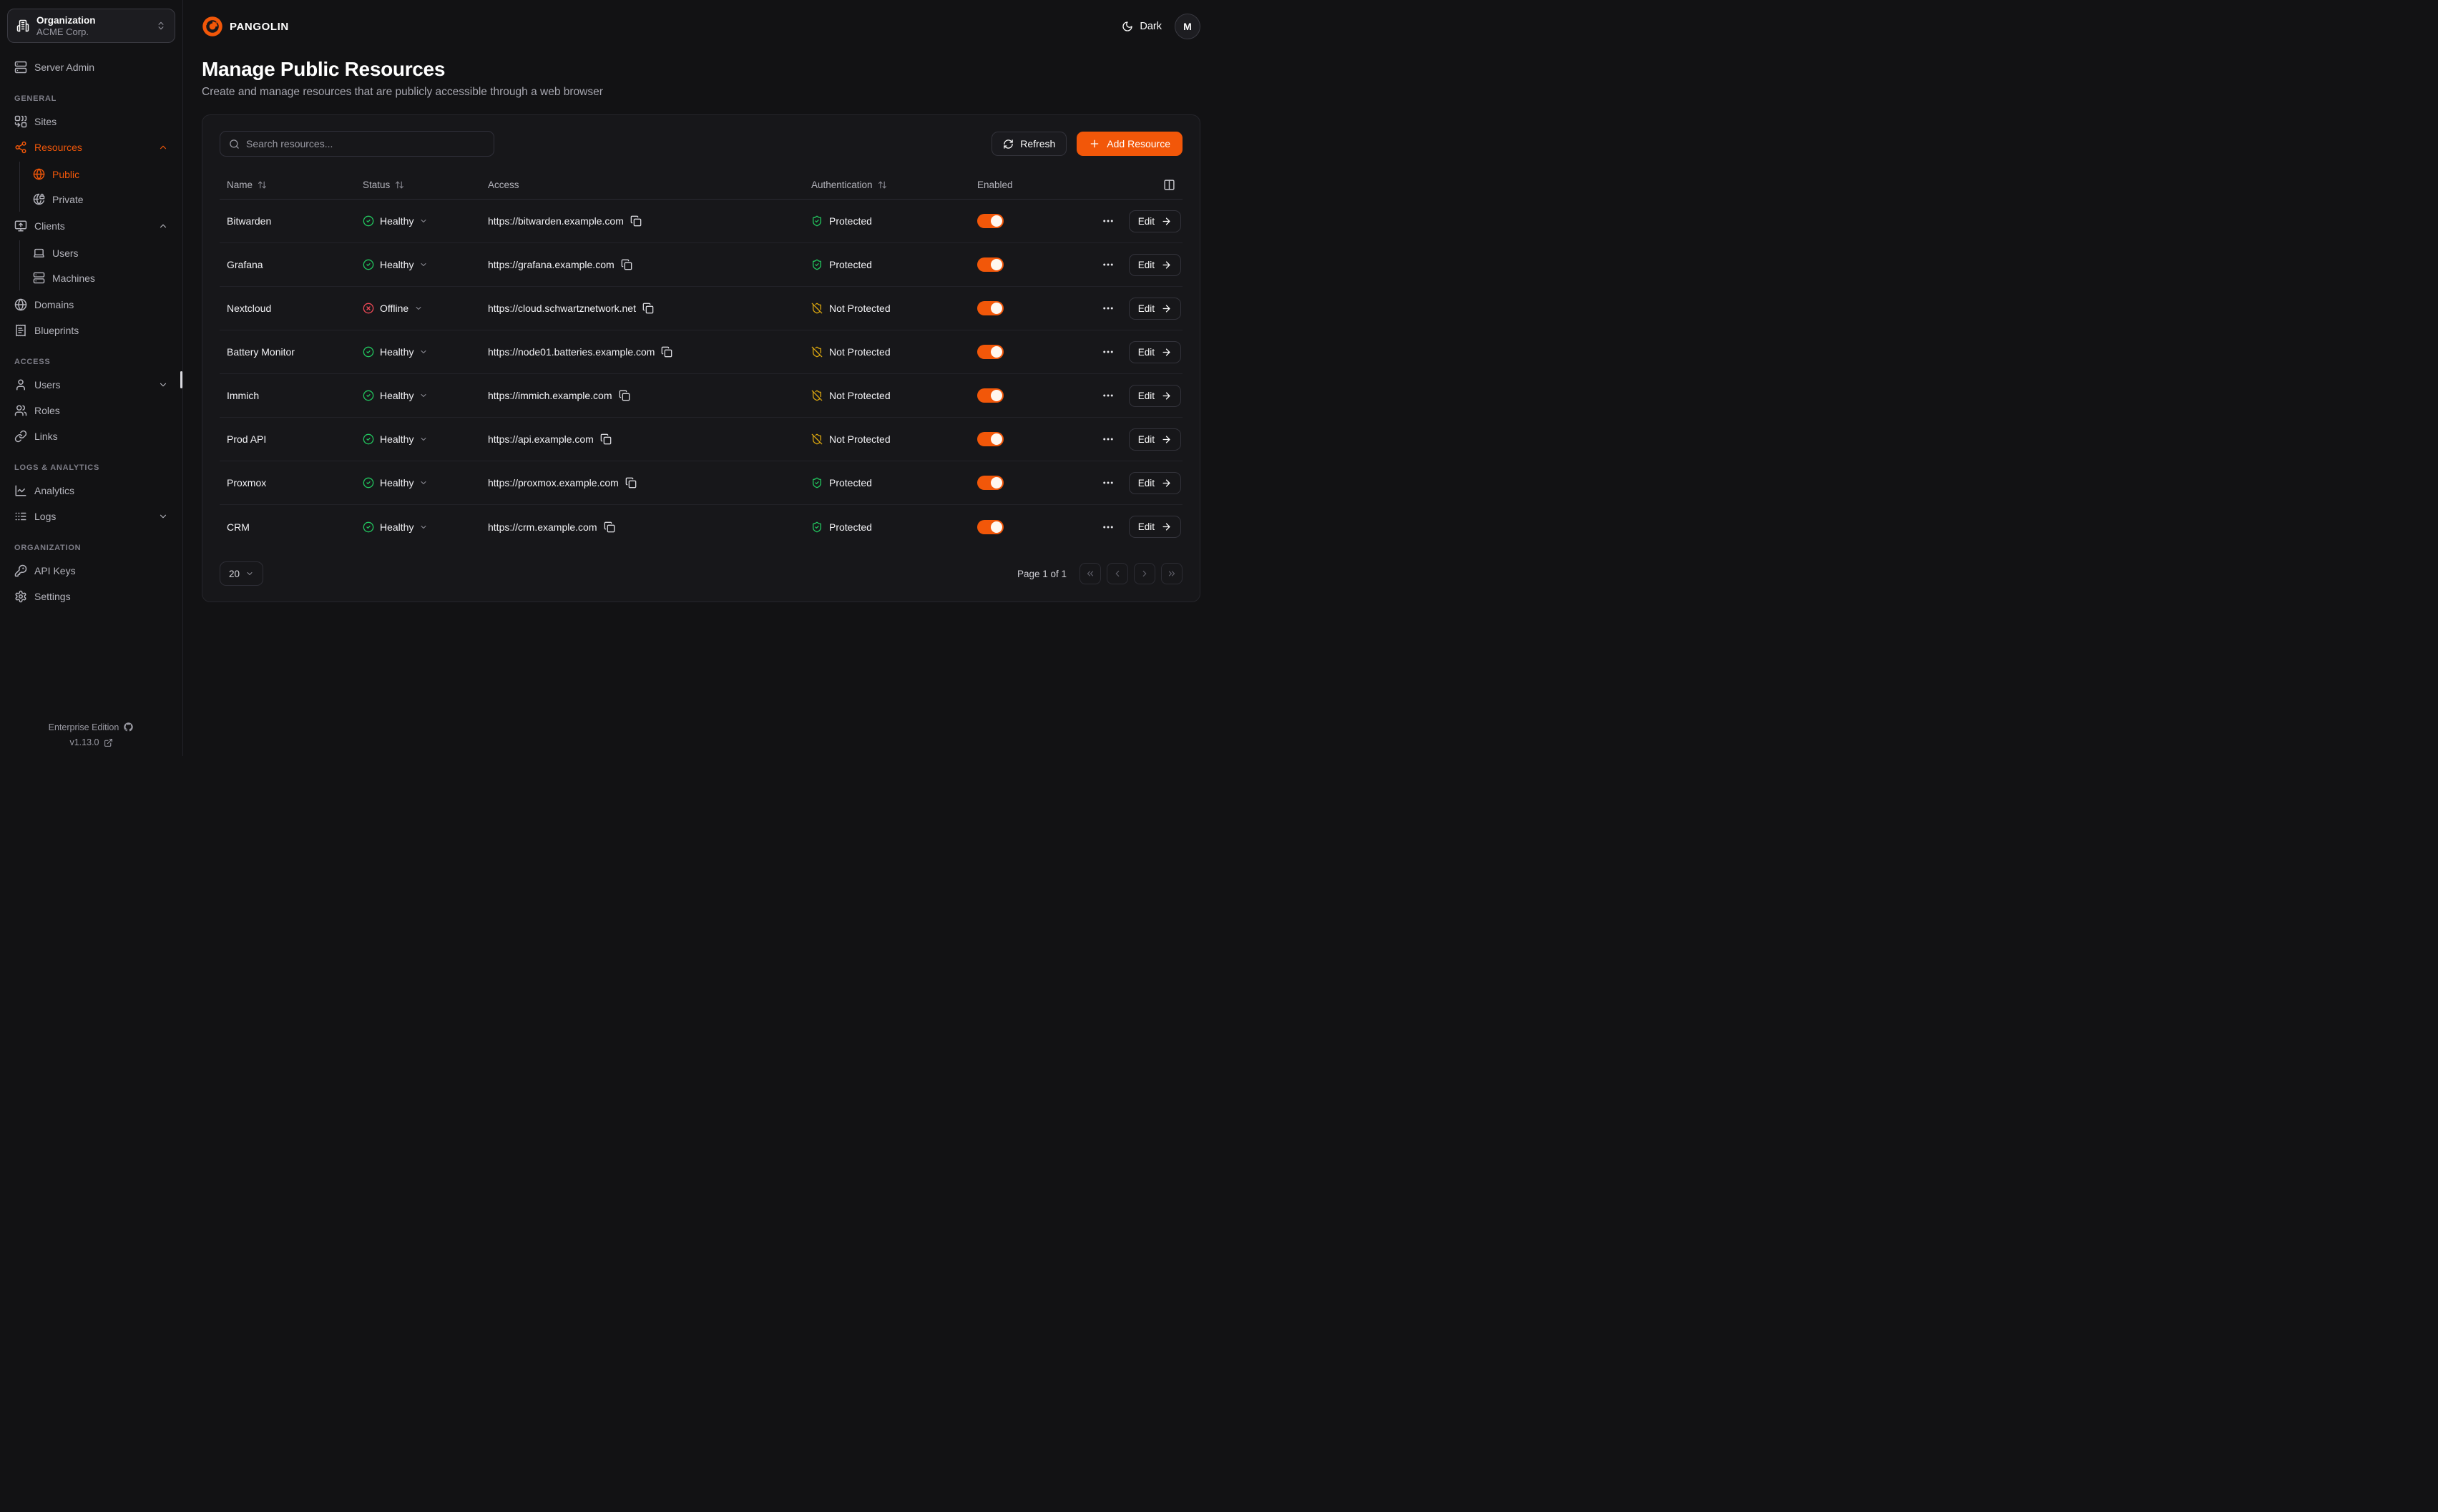  What do you see at coordinates (1090, 573) in the screenshot?
I see `first-page-button` at bounding box center [1090, 573].